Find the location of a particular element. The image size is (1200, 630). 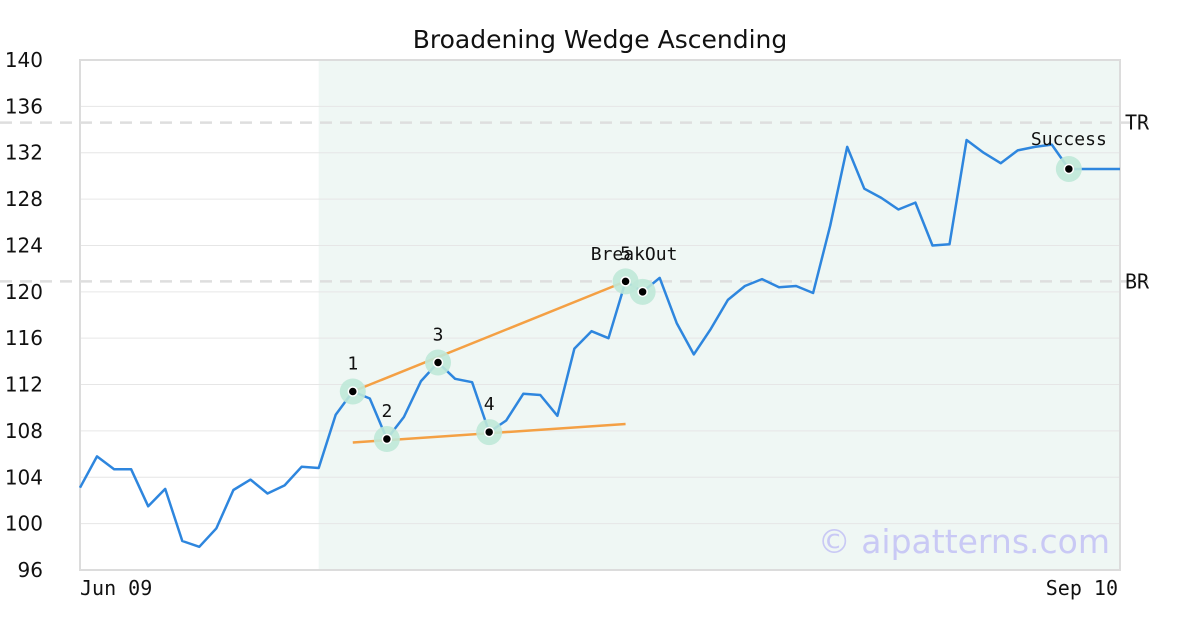

y-tick-label: 136 is located at coordinates (24, 106).